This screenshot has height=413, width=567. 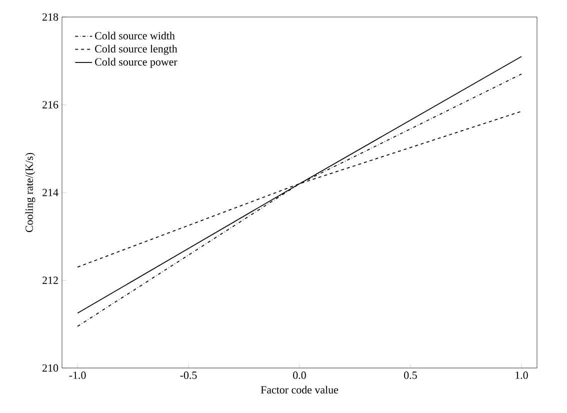 What do you see at coordinates (77, 375) in the screenshot?
I see `x-tick-label: -1.0` at bounding box center [77, 375].